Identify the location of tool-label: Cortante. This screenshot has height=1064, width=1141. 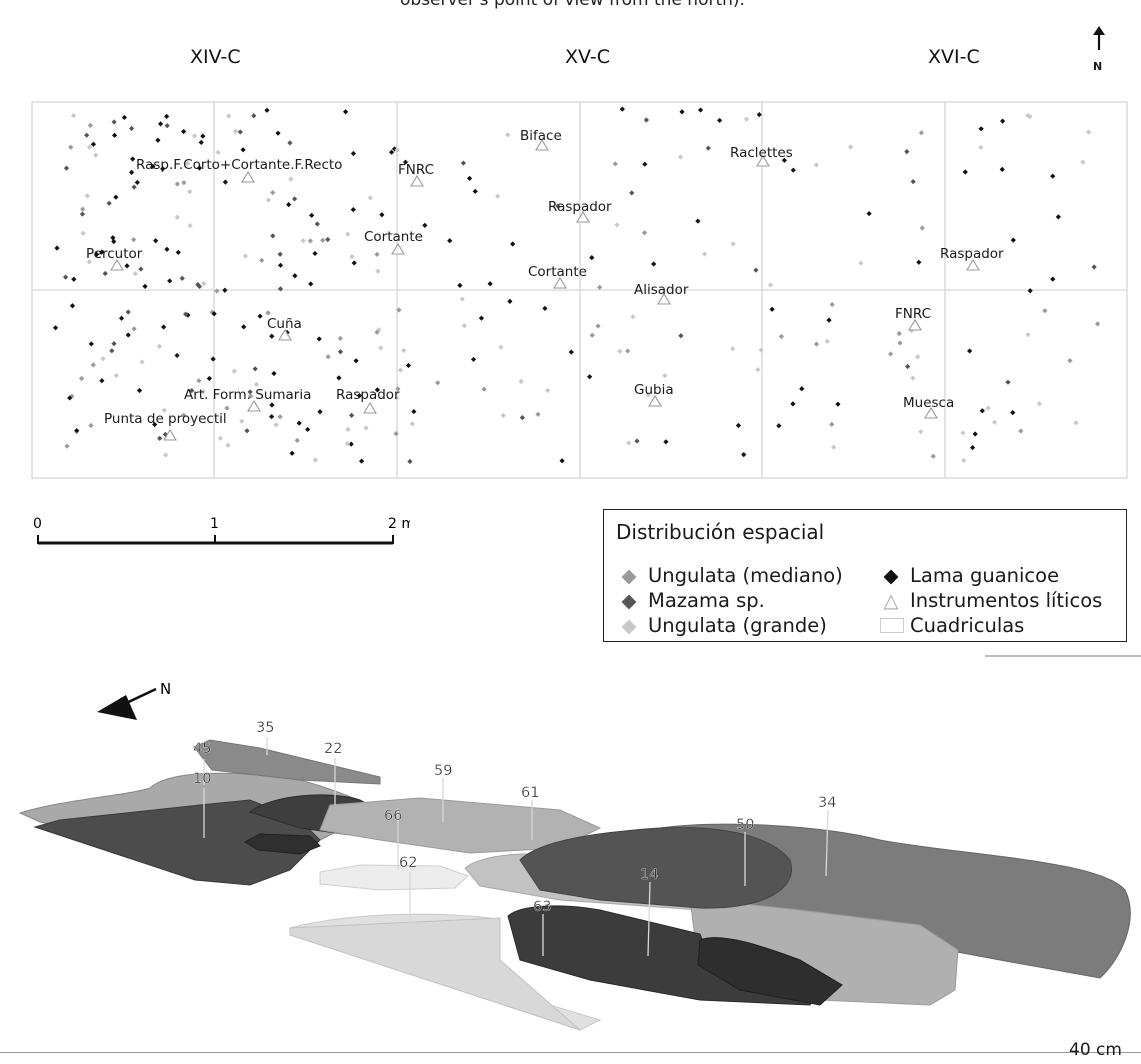
(557, 272).